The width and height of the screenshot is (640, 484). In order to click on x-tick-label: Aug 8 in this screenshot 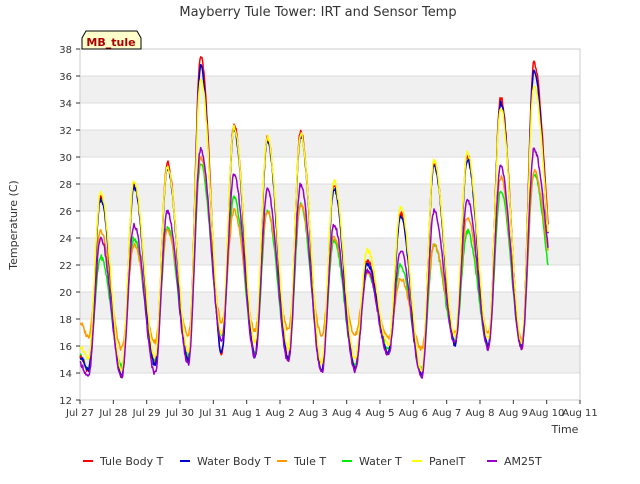, I will do `click(479, 413)`.